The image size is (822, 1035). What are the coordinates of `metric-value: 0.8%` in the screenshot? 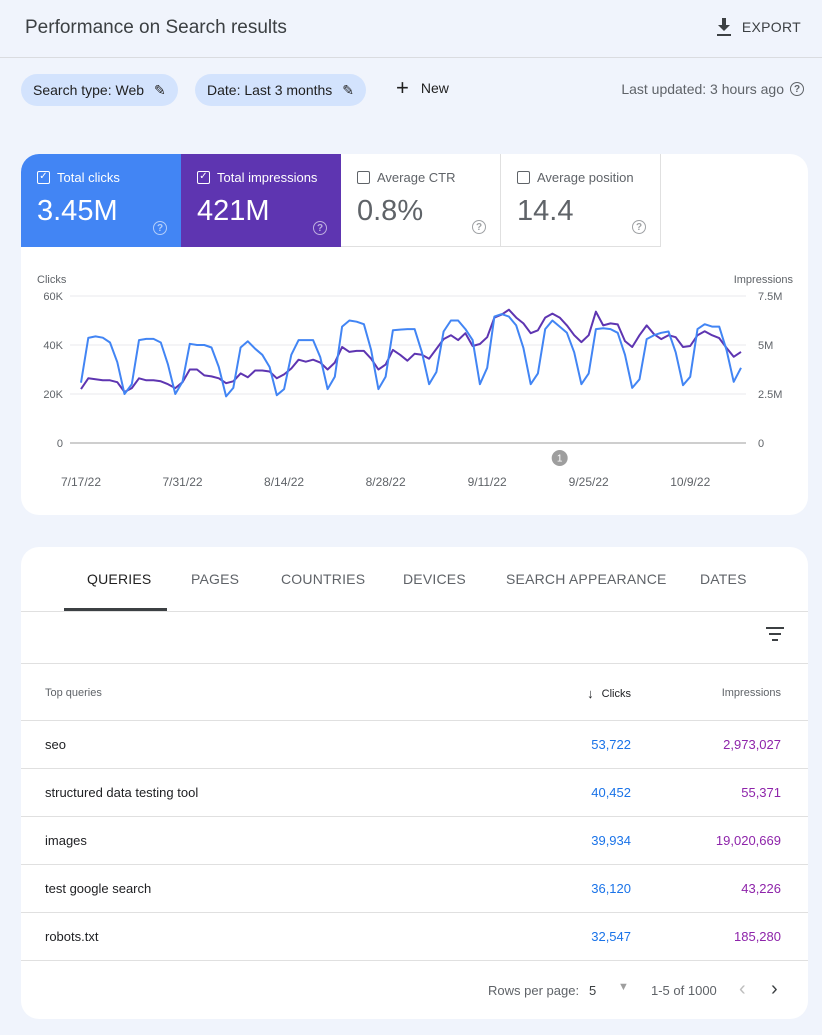 It's located at (390, 211).